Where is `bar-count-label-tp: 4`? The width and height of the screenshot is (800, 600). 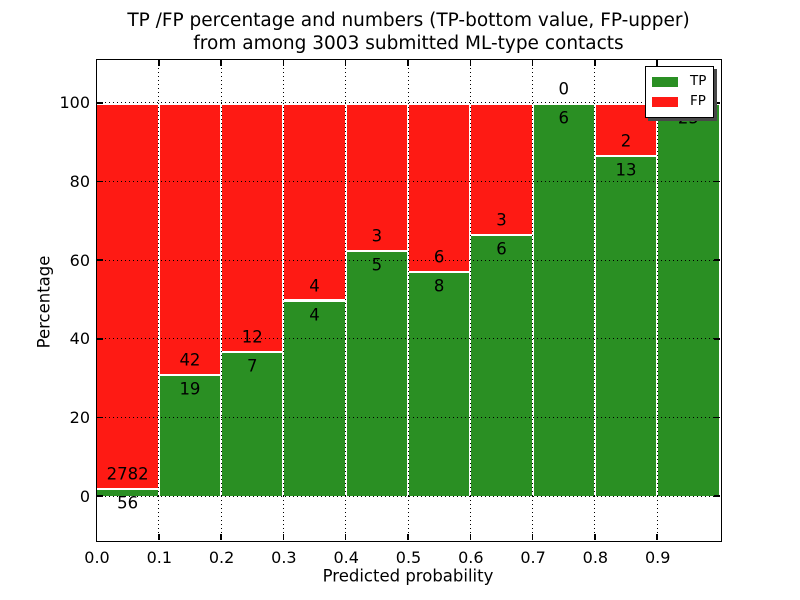 bar-count-label-tp: 4 is located at coordinates (314, 314).